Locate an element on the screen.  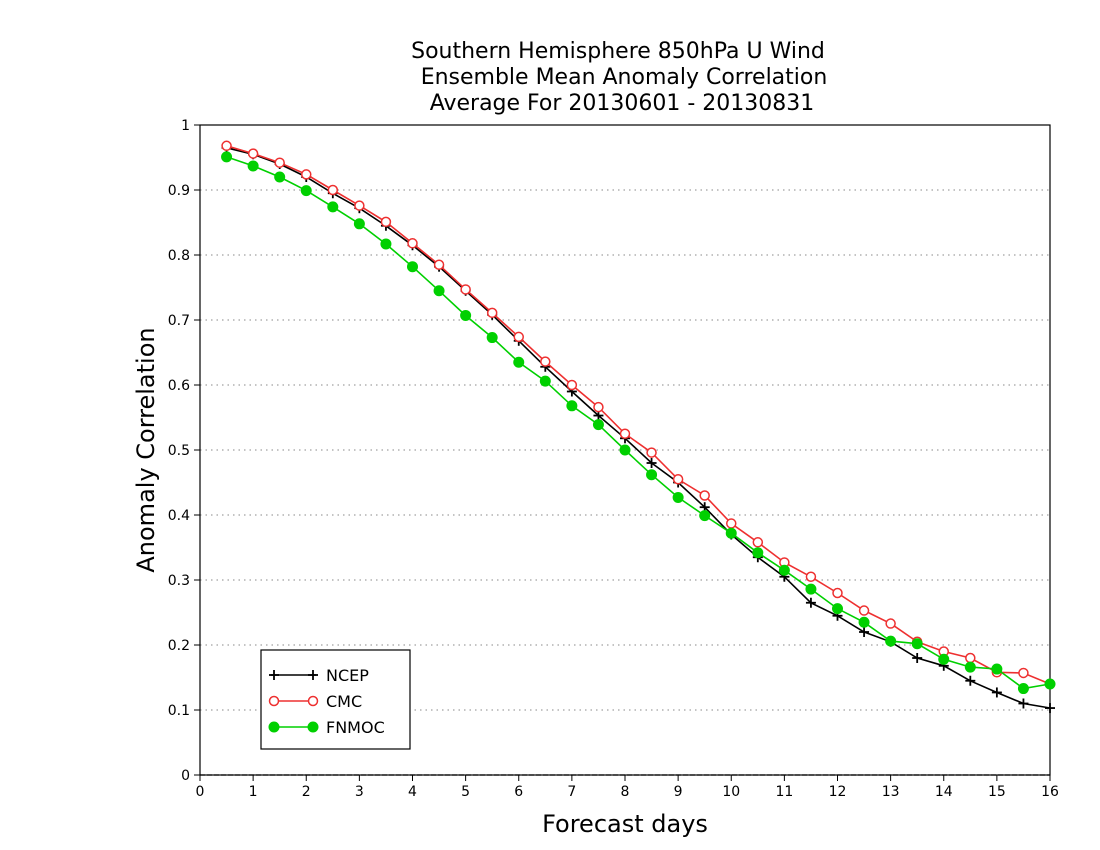
legend-label-ncep: NCEP is located at coordinates (347, 675).